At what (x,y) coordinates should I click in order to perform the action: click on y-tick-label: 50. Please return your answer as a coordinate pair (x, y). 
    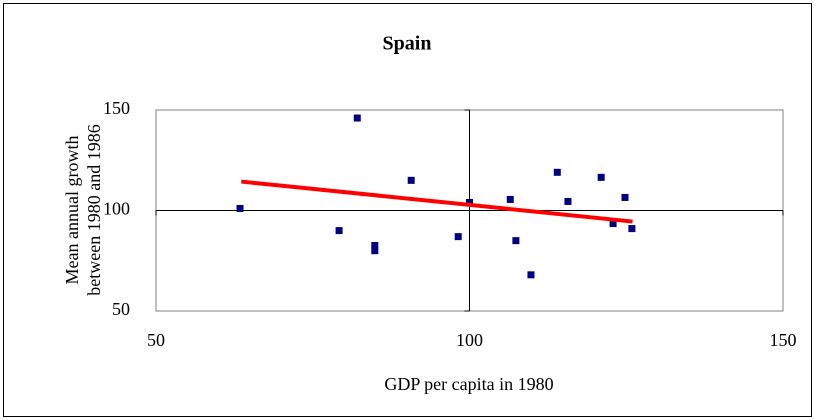
    Looking at the image, I should click on (121, 309).